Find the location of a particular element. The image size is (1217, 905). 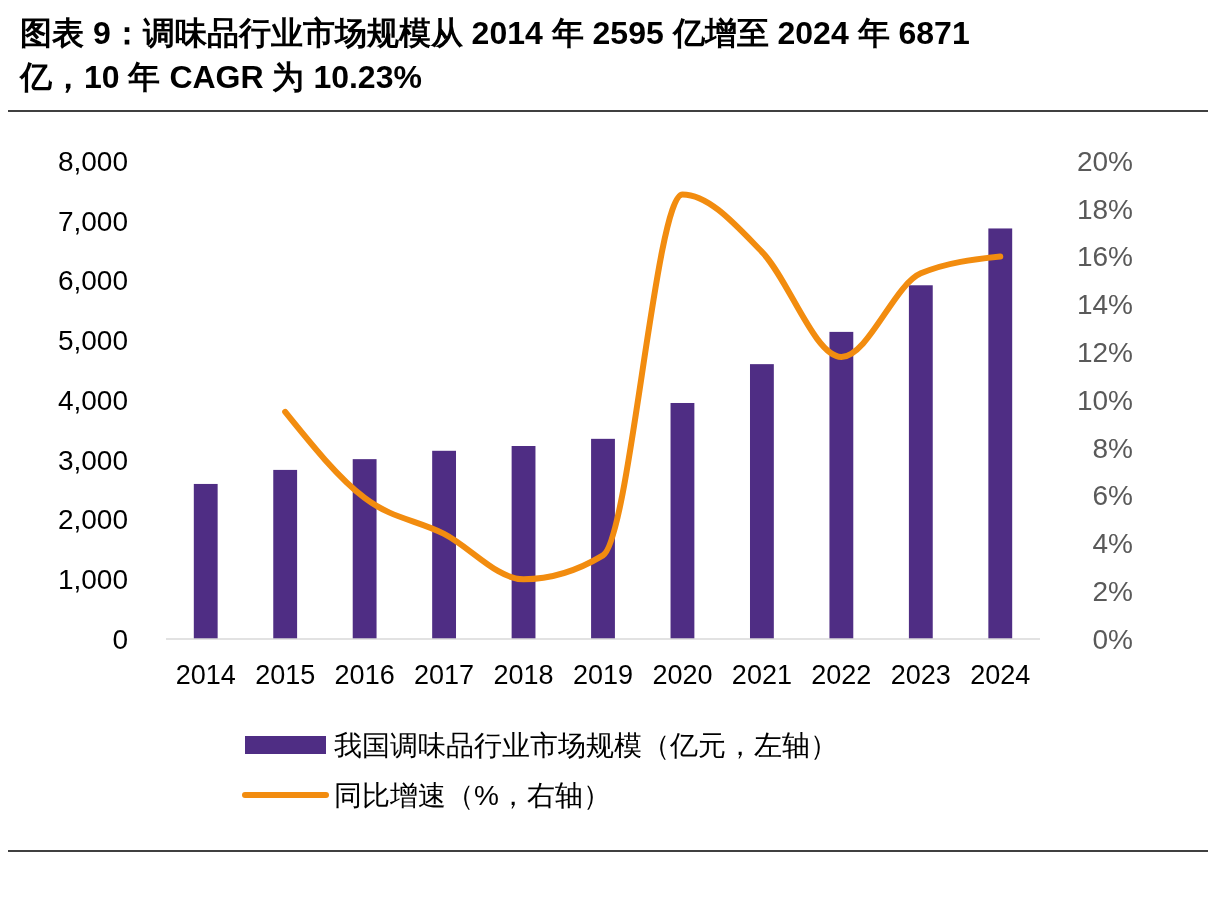

x-tick-label: 2016 is located at coordinates (364, 675).